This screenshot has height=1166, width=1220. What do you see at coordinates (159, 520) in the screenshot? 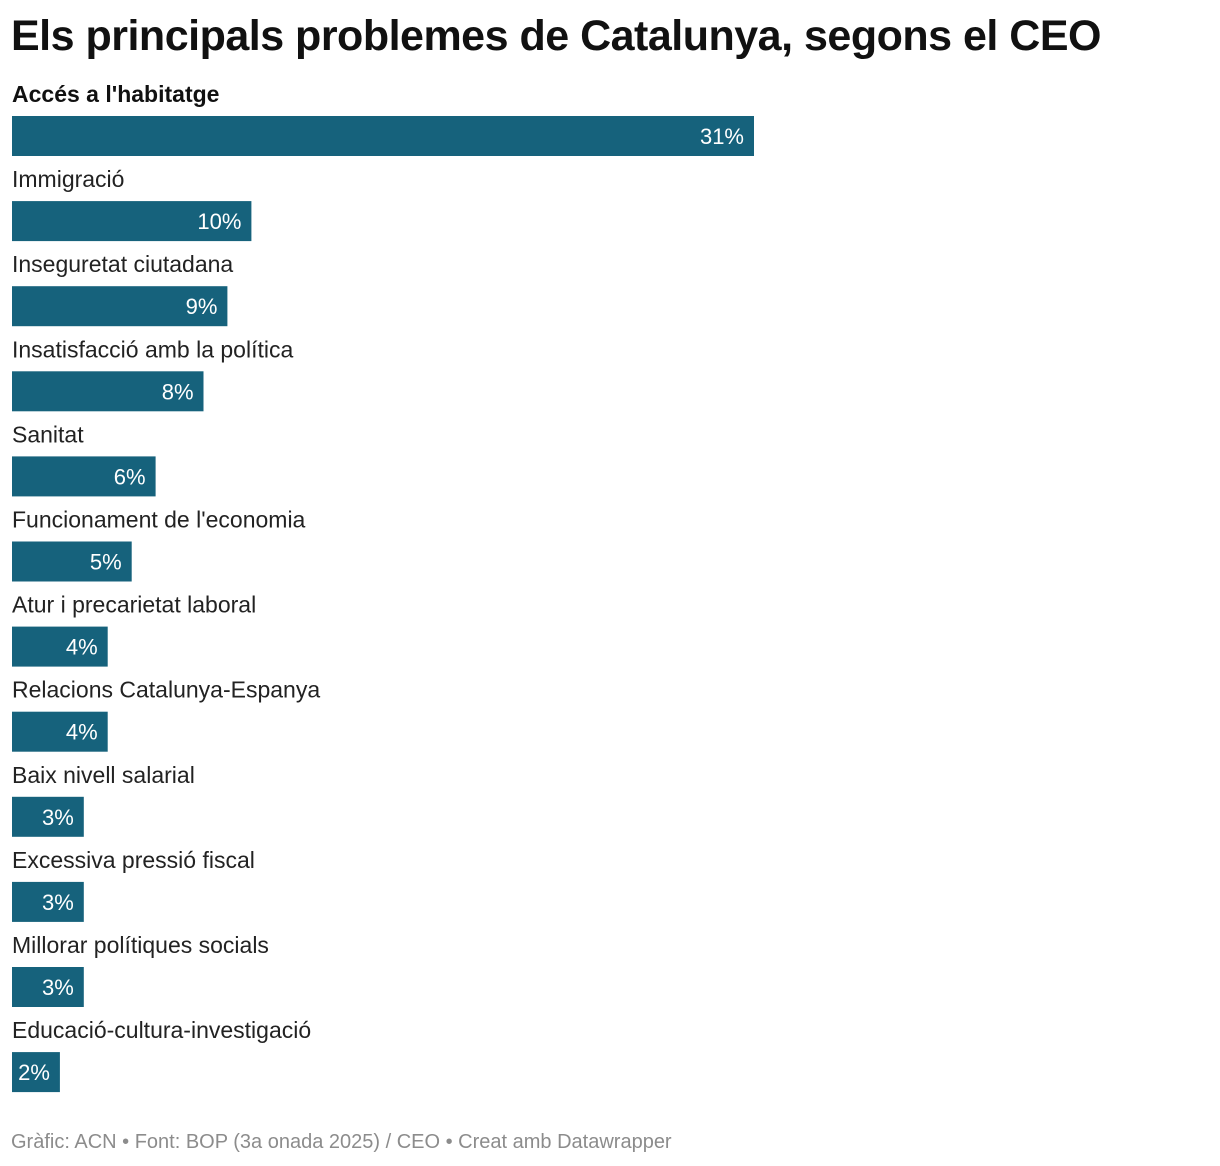
I see `category-label: Funcionament de l'economia` at bounding box center [159, 520].